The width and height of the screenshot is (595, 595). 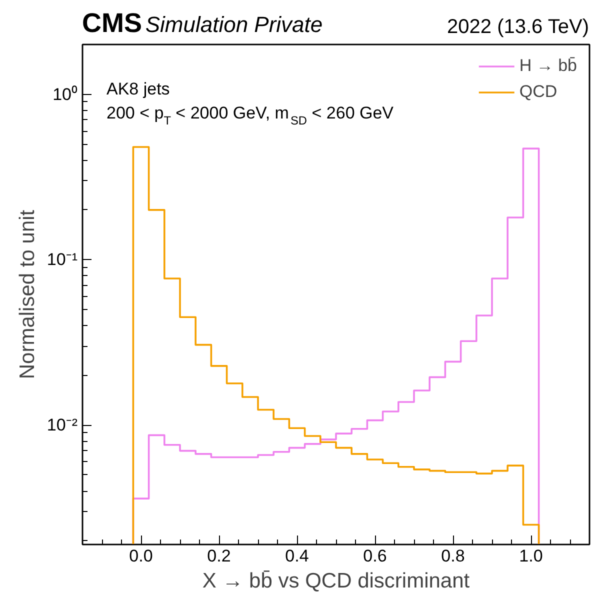 What do you see at coordinates (234, 24) in the screenshot?
I see `chart-subtitle: Simulation Private` at bounding box center [234, 24].